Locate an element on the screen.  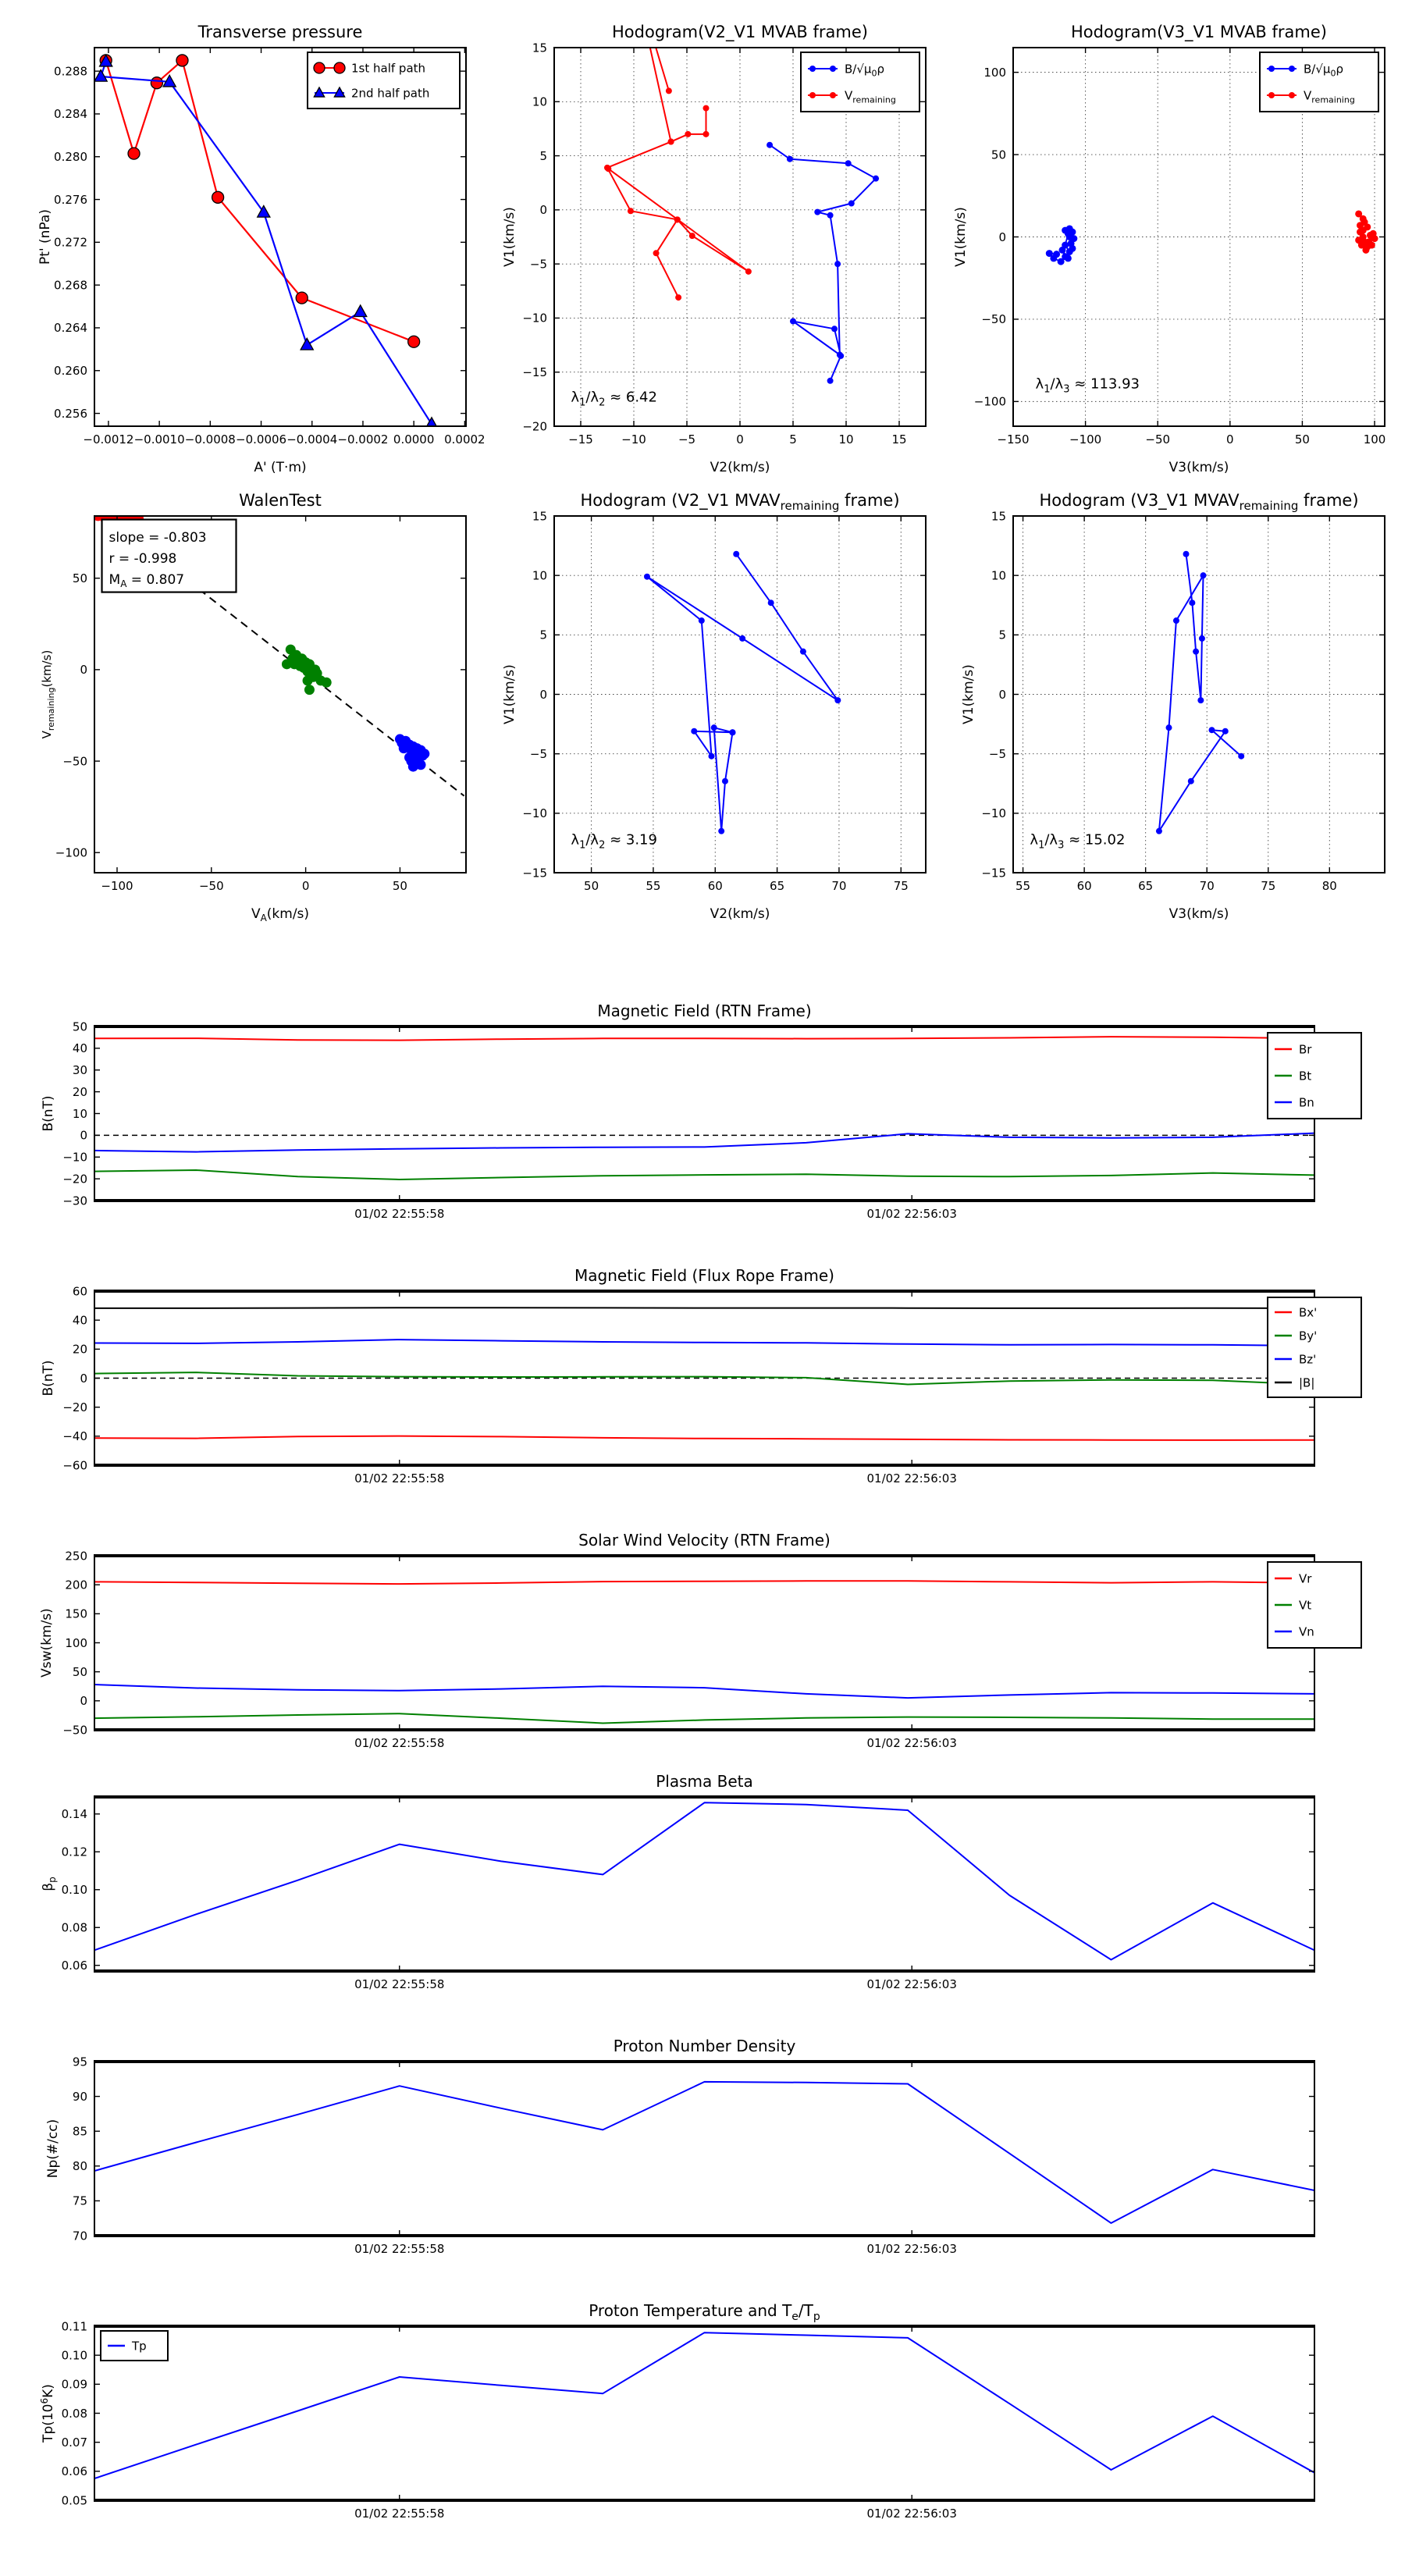
svg-text: λ1/λ3 ≈ 113.93 is located at coordinates (1088, 386).